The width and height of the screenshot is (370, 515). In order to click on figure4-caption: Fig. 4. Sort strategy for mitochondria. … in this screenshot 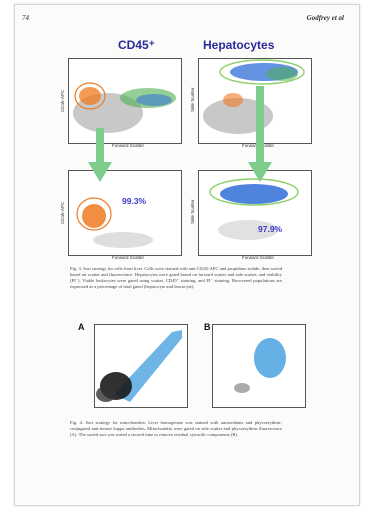, I will do `click(176, 429)`.